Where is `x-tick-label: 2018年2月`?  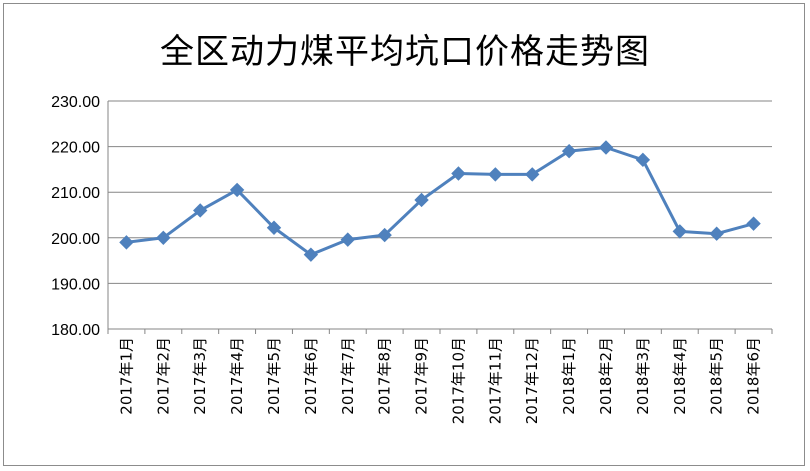 x-tick-label: 2018年2月 is located at coordinates (606, 376).